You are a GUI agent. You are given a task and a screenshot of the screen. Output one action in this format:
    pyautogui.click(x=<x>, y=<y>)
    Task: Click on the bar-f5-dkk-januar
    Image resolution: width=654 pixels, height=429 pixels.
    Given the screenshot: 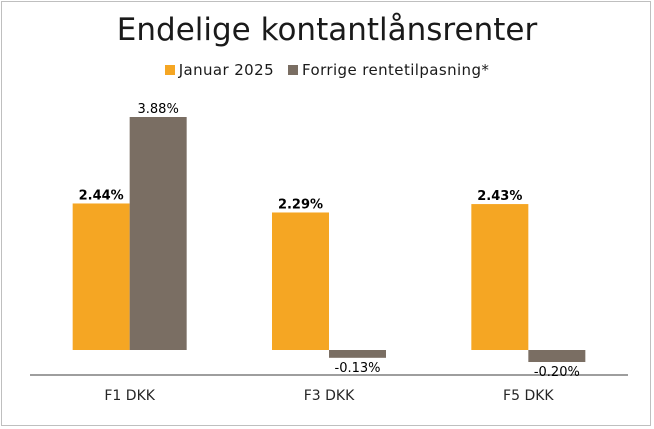 What is the action you would take?
    pyautogui.click(x=500, y=277)
    